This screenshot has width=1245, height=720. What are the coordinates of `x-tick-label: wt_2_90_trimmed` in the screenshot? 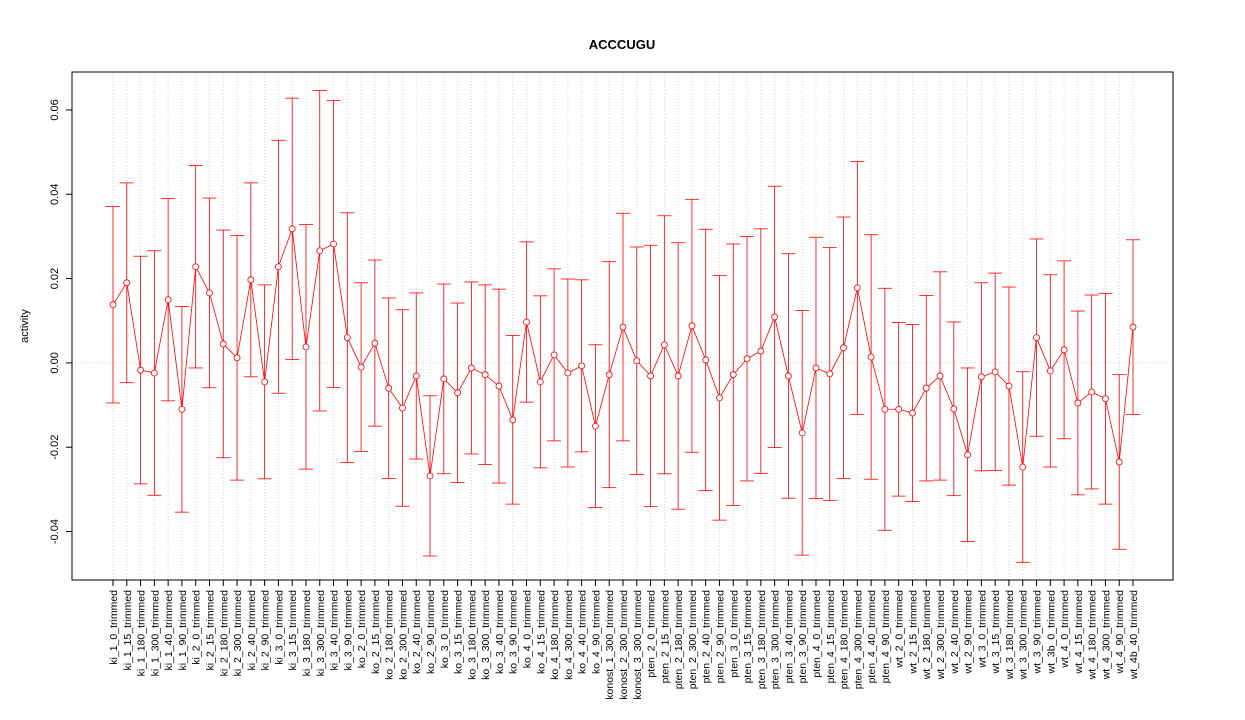 It's located at (969, 632).